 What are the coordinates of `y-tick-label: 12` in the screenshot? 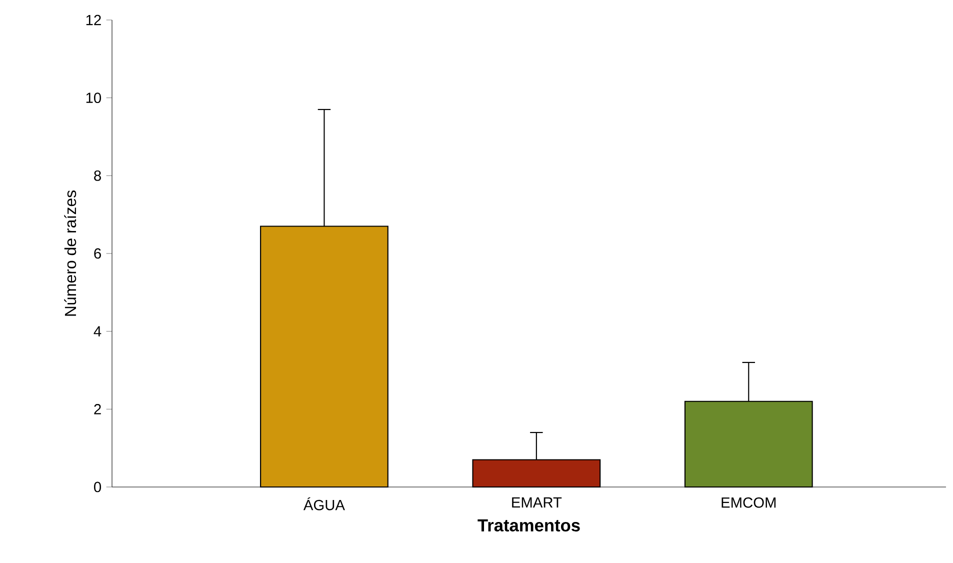 It's located at (93, 20).